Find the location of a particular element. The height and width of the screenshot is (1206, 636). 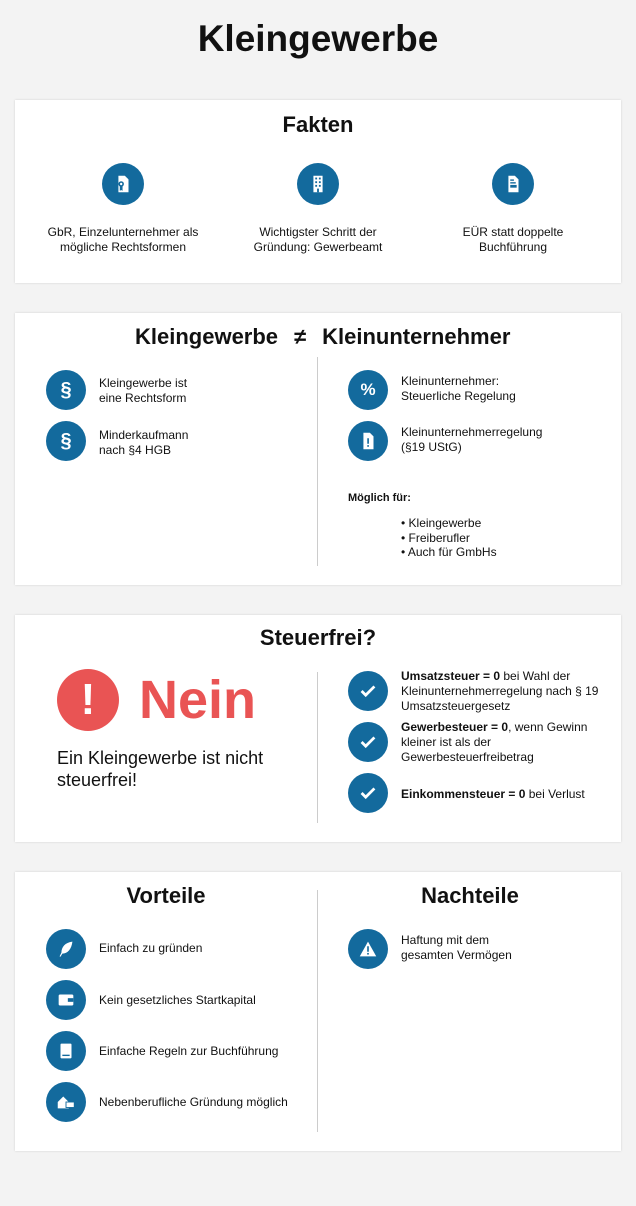

vergleich-heading: Kleingewerbe ≠ Kleinunternehmer is located at coordinates (323, 336).